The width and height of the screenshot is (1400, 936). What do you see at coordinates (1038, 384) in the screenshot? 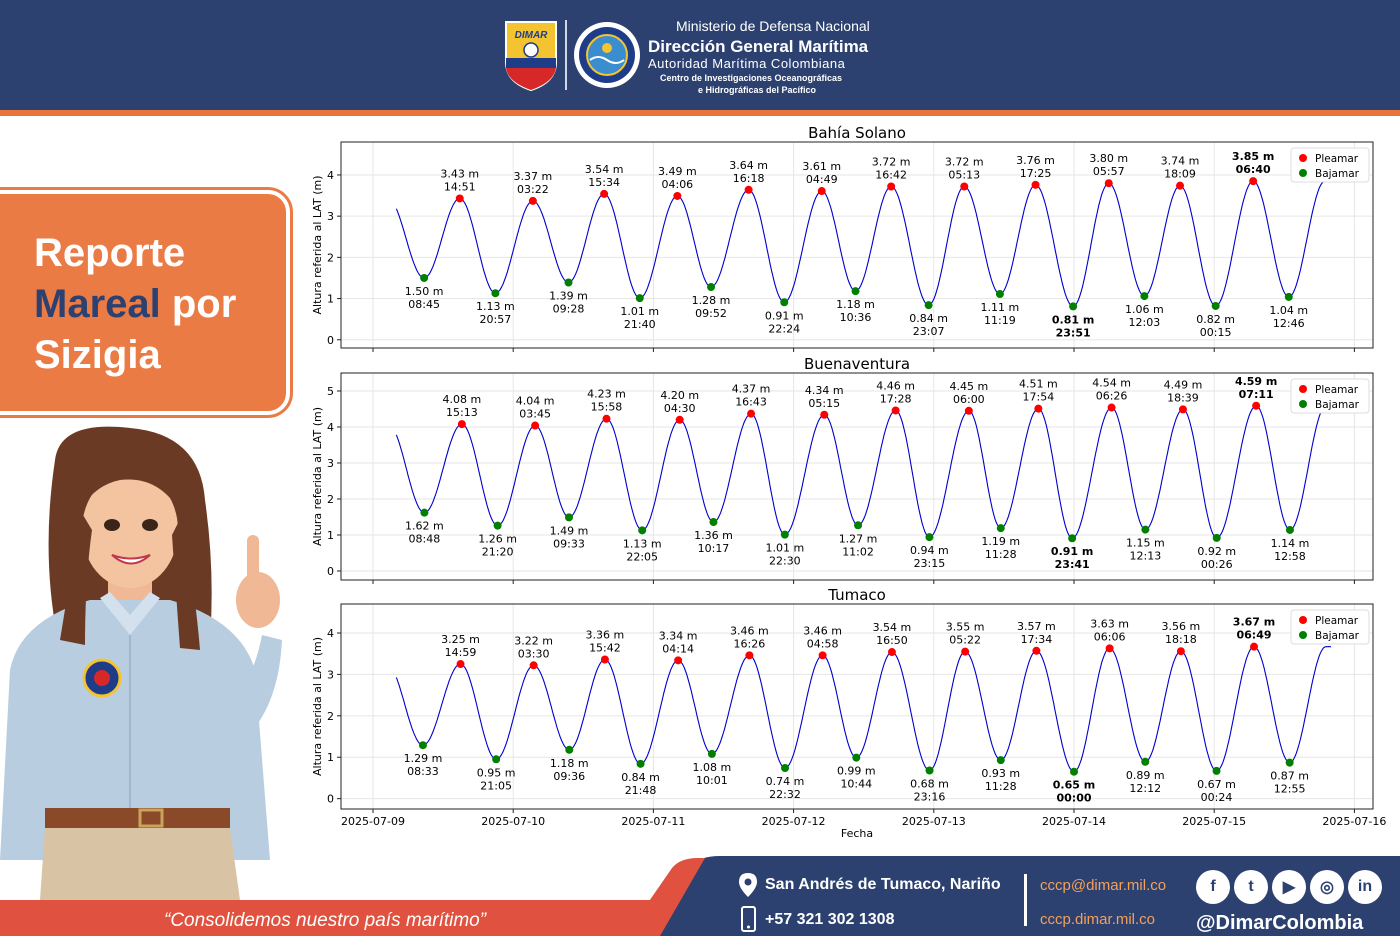
I see `pleamar-value-label: 4.51 m` at bounding box center [1038, 384].